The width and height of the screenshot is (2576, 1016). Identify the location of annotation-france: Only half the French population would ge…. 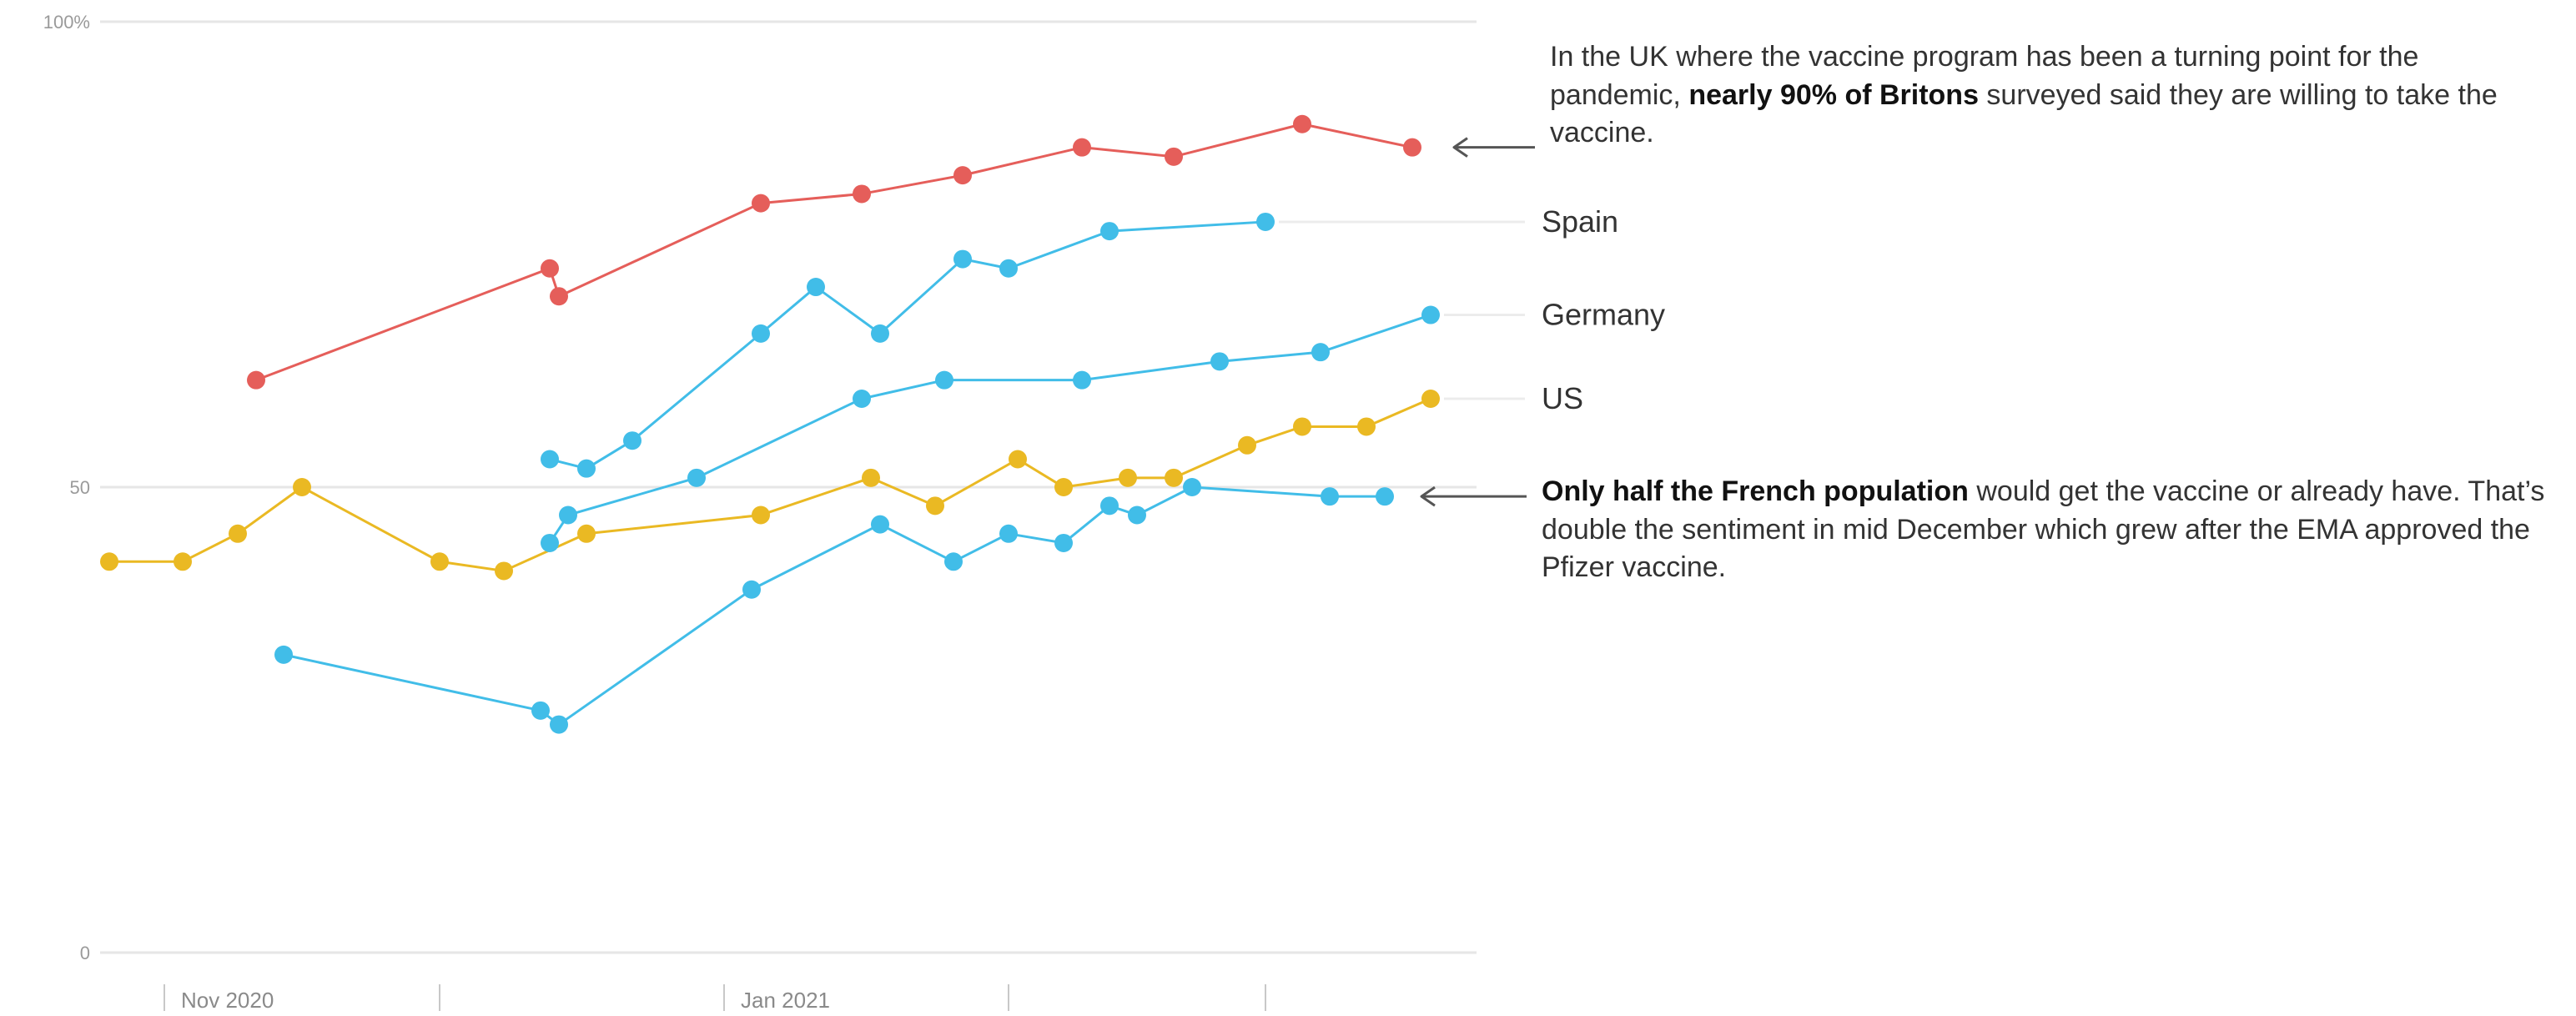
(2050, 530).